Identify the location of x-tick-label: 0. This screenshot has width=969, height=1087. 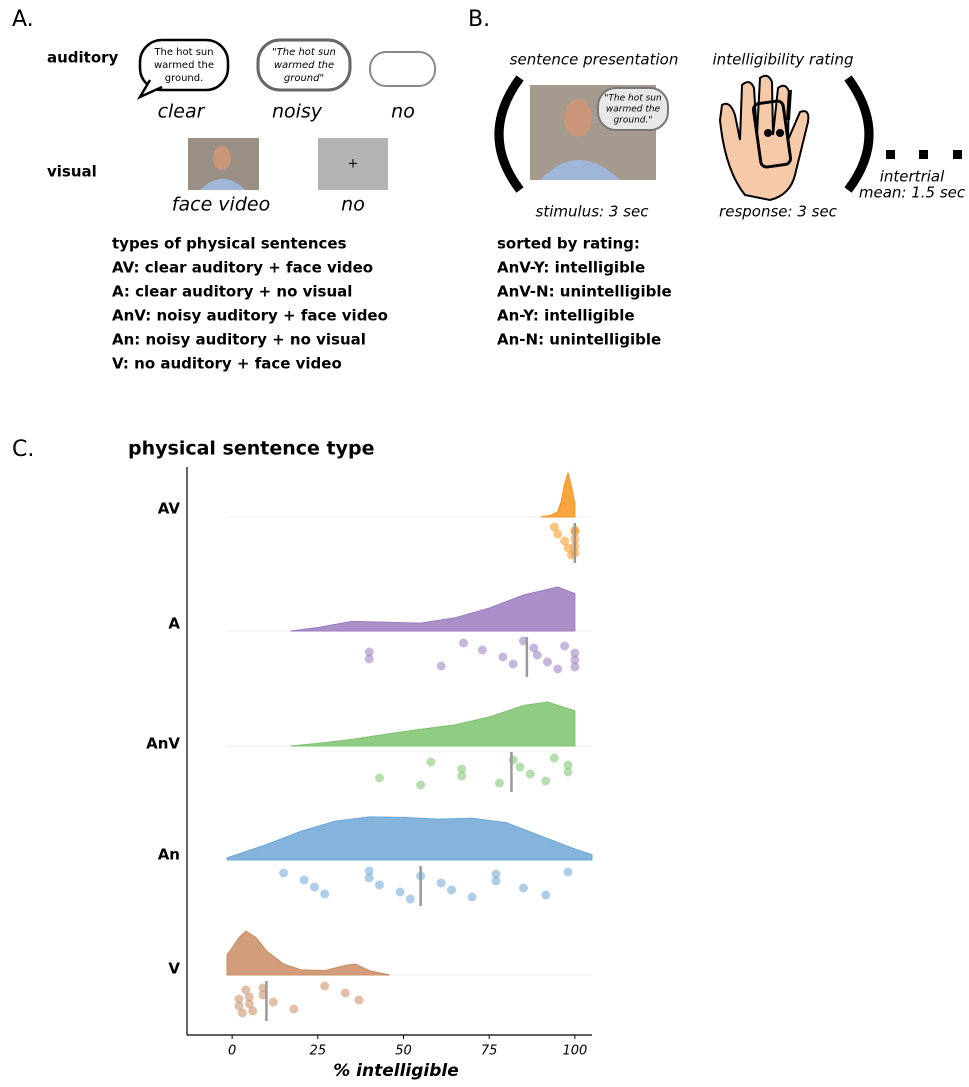
(232, 1051).